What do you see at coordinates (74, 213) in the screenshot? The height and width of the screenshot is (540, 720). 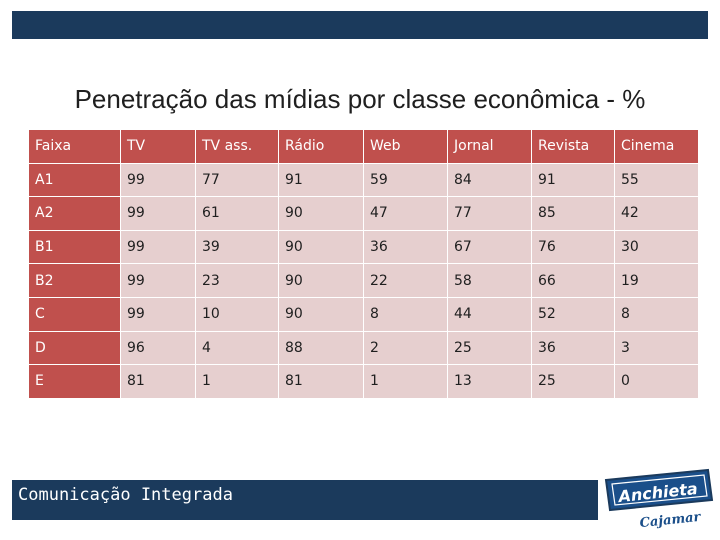 I see `row-label: A2` at bounding box center [74, 213].